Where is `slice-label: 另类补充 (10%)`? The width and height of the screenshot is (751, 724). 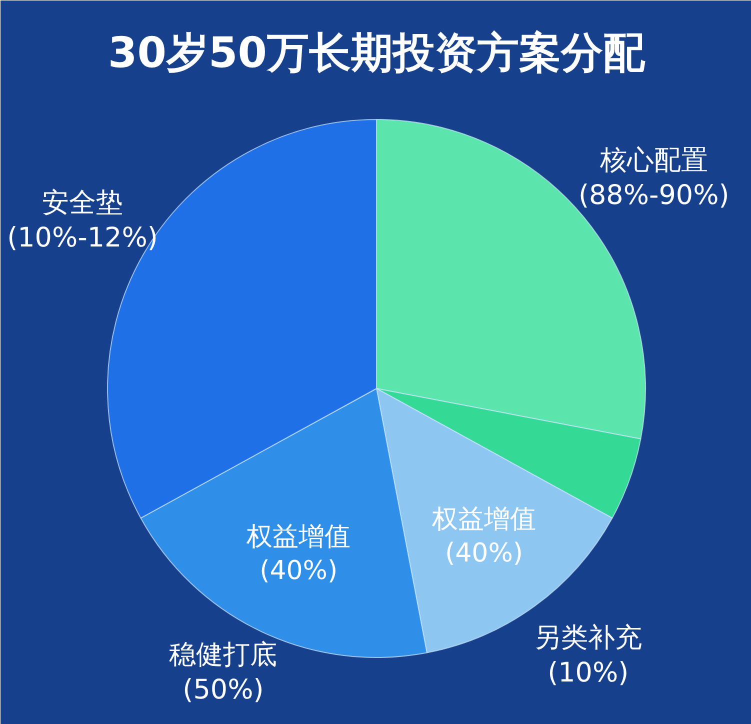
slice-label: 另类补充 (10%) is located at coordinates (588, 655).